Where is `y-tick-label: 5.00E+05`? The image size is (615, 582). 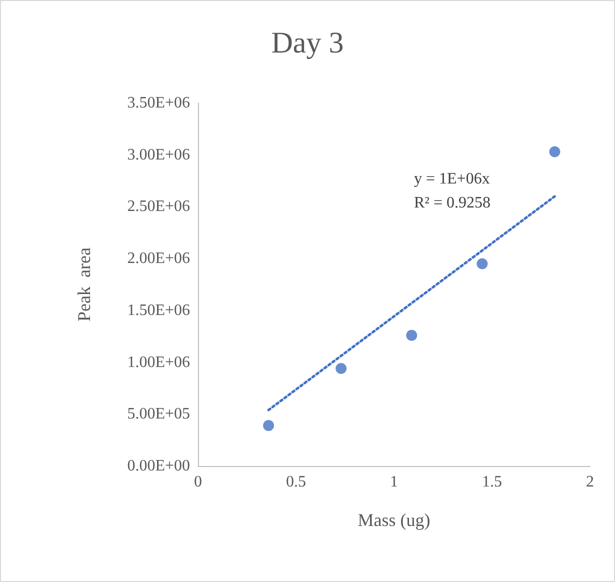 y-tick-label: 5.00E+05 is located at coordinates (158, 414).